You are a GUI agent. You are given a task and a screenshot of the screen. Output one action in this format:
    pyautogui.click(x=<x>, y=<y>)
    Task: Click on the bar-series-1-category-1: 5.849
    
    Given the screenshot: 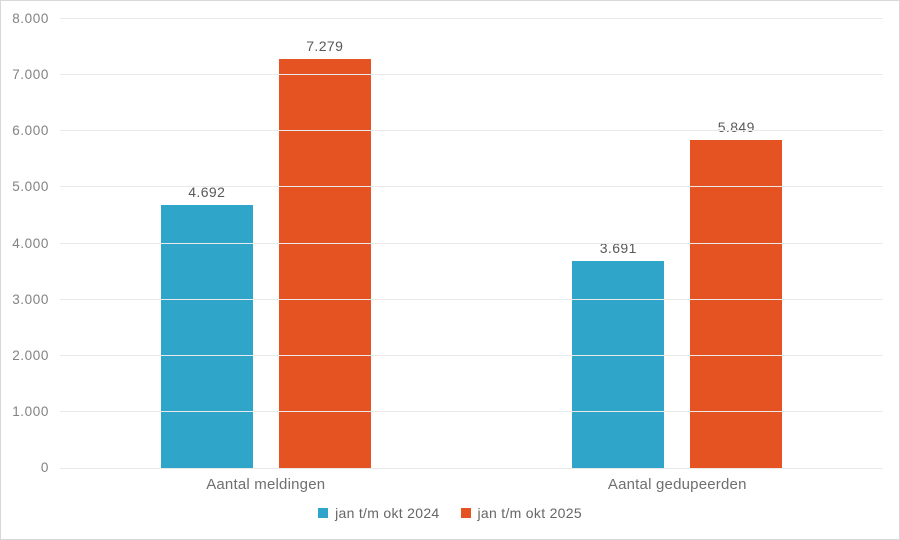 What is the action you would take?
    pyautogui.click(x=736, y=293)
    